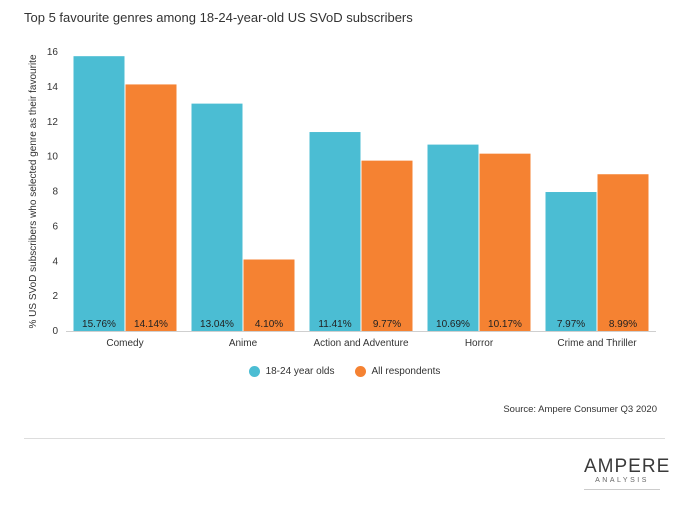 This screenshot has width=689, height=506. I want to click on x-category-label: Anime, so click(243, 343).